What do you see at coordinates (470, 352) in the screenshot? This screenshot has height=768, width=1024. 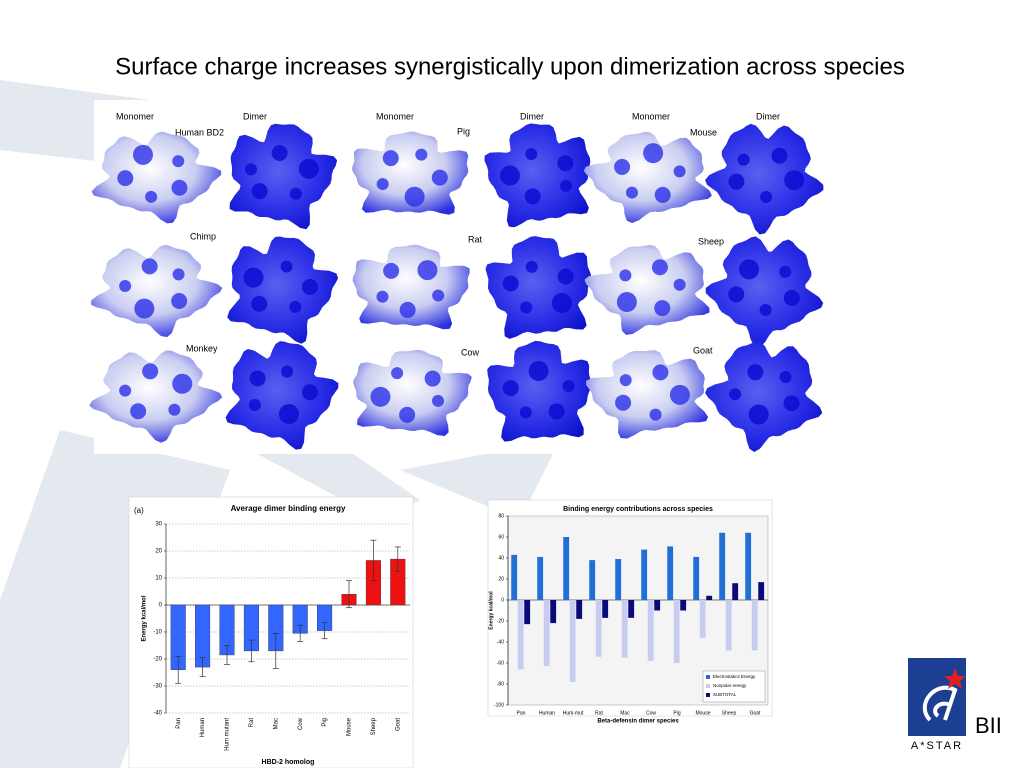 I see `species-label: Cow` at bounding box center [470, 352].